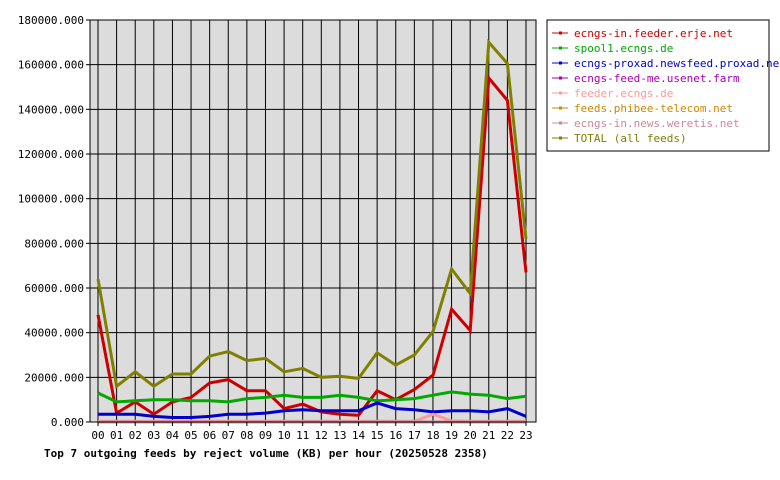 This screenshot has width=780, height=480. Describe the element at coordinates (209, 435) in the screenshot. I see `x-tick-label: 06` at that location.